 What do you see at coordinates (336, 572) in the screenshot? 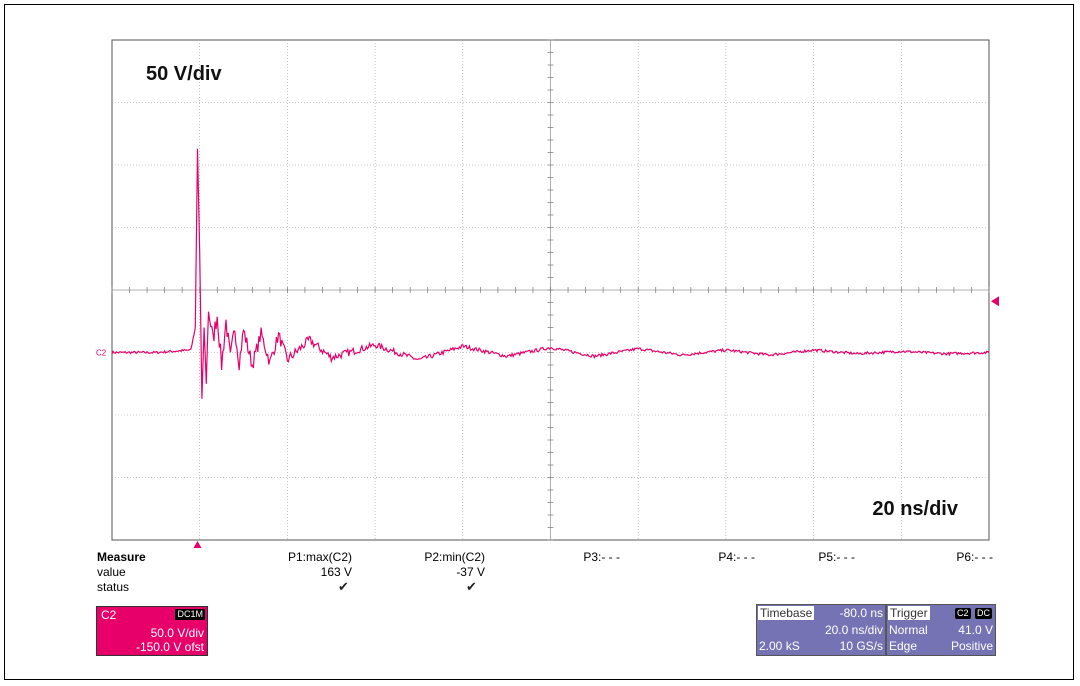
I see `param-value-p1: 163 V` at bounding box center [336, 572].